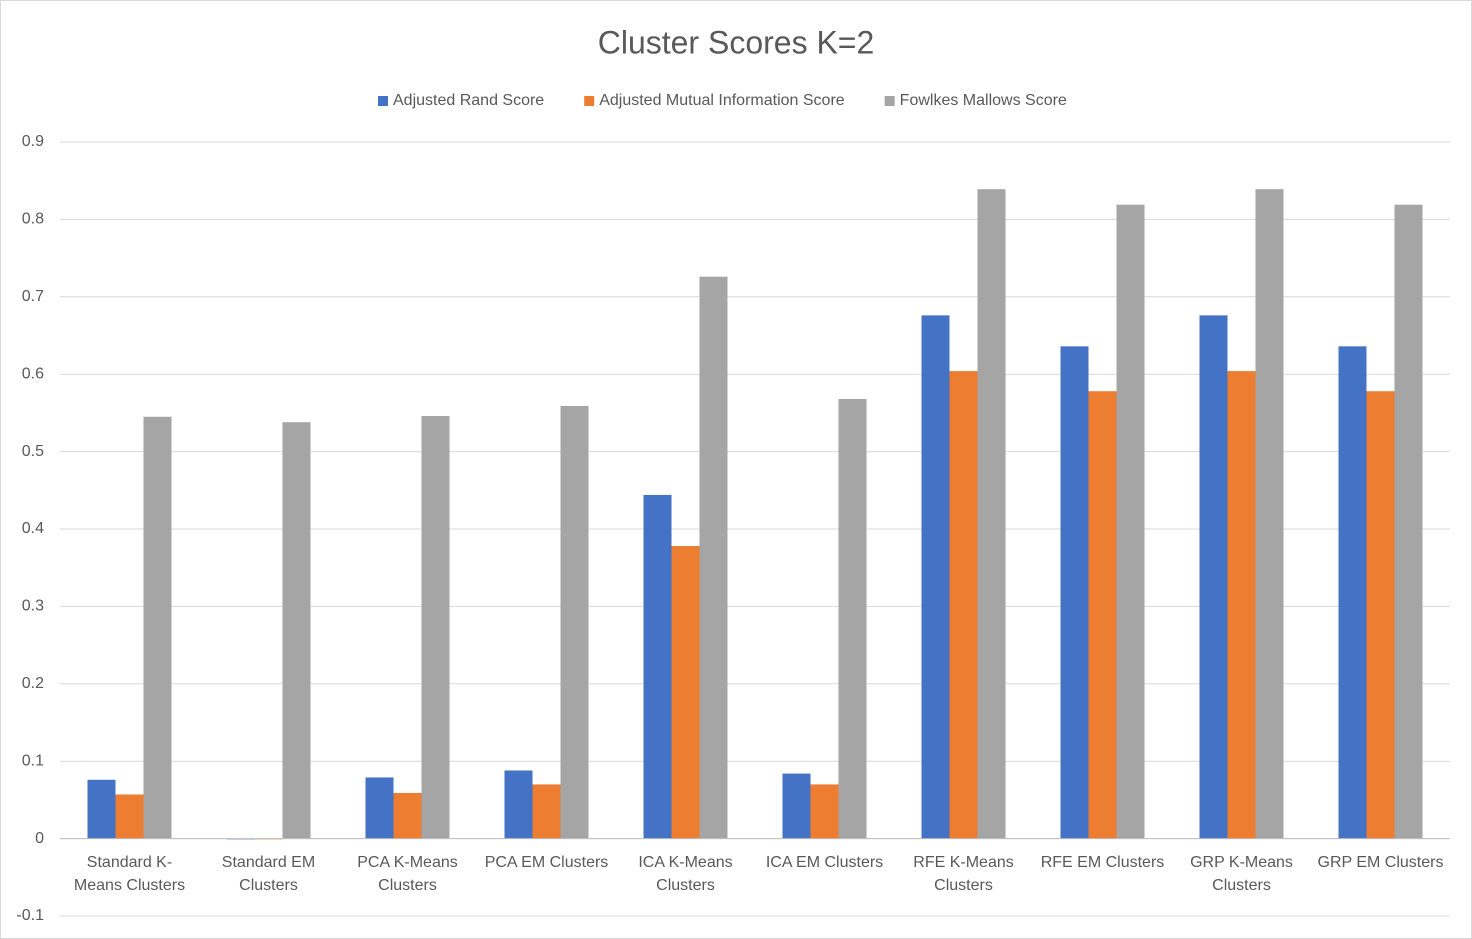 The image size is (1472, 939). Describe the element at coordinates (685, 874) in the screenshot. I see `x-tick-label: ICA K-Means Clusters` at that location.